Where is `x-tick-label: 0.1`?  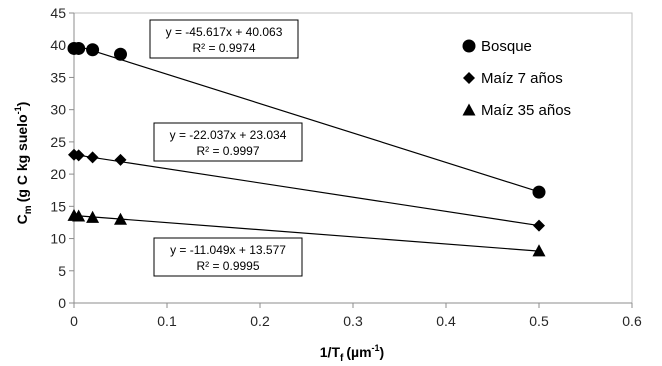 x-tick-label: 0.1 is located at coordinates (167, 321).